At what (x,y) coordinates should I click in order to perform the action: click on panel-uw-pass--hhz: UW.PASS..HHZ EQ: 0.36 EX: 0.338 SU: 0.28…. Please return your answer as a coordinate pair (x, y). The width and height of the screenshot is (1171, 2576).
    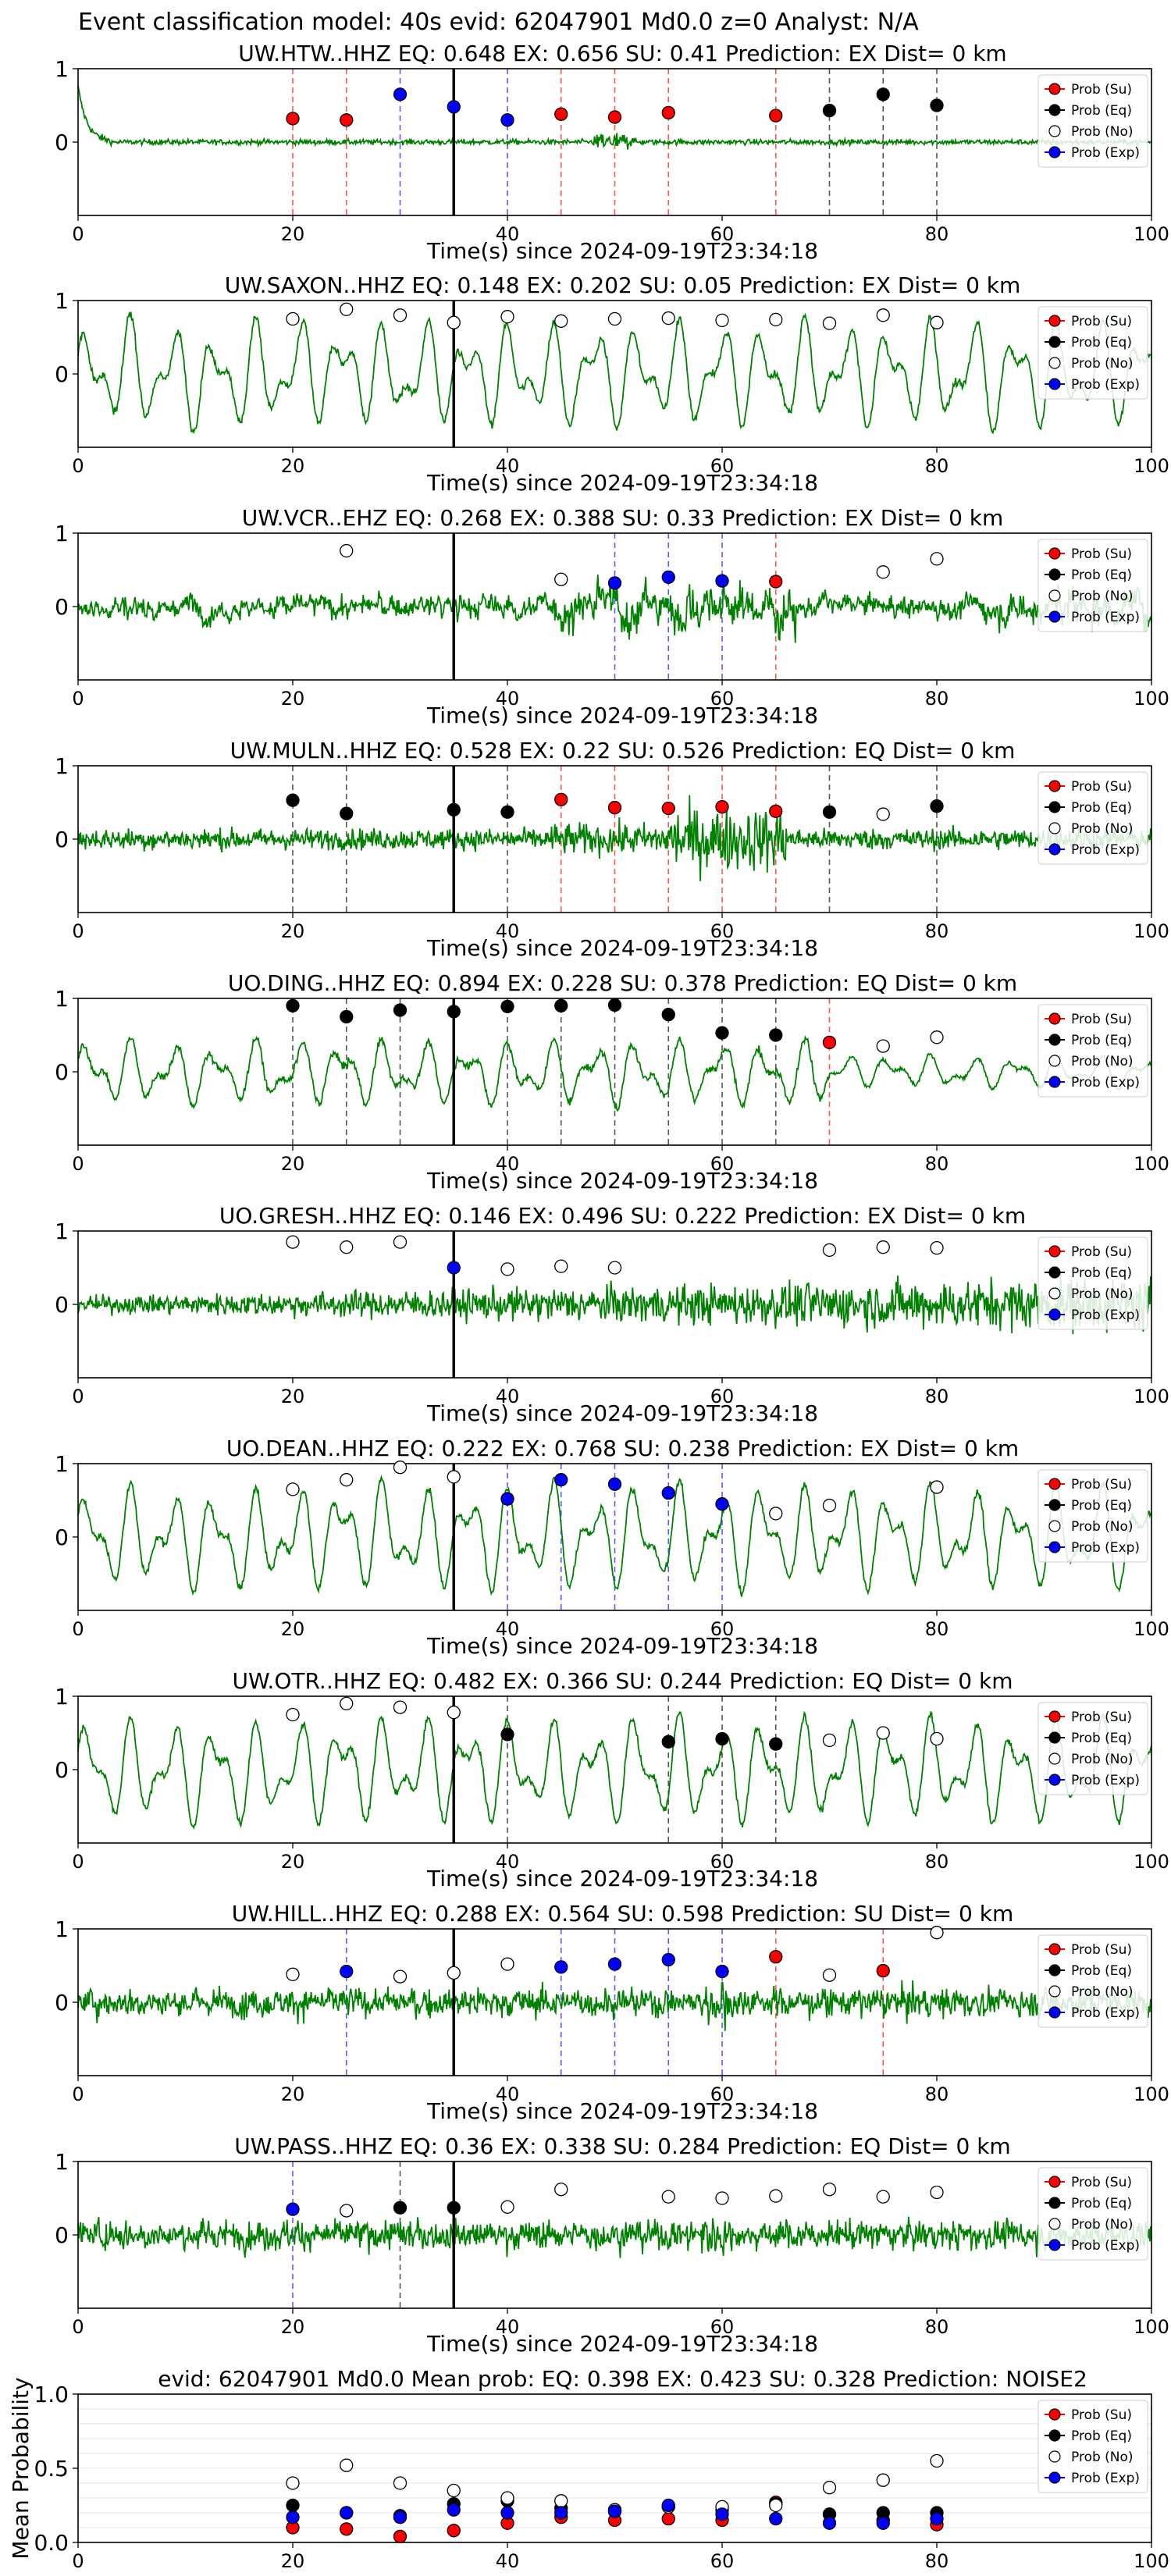
    Looking at the image, I should click on (612, 2245).